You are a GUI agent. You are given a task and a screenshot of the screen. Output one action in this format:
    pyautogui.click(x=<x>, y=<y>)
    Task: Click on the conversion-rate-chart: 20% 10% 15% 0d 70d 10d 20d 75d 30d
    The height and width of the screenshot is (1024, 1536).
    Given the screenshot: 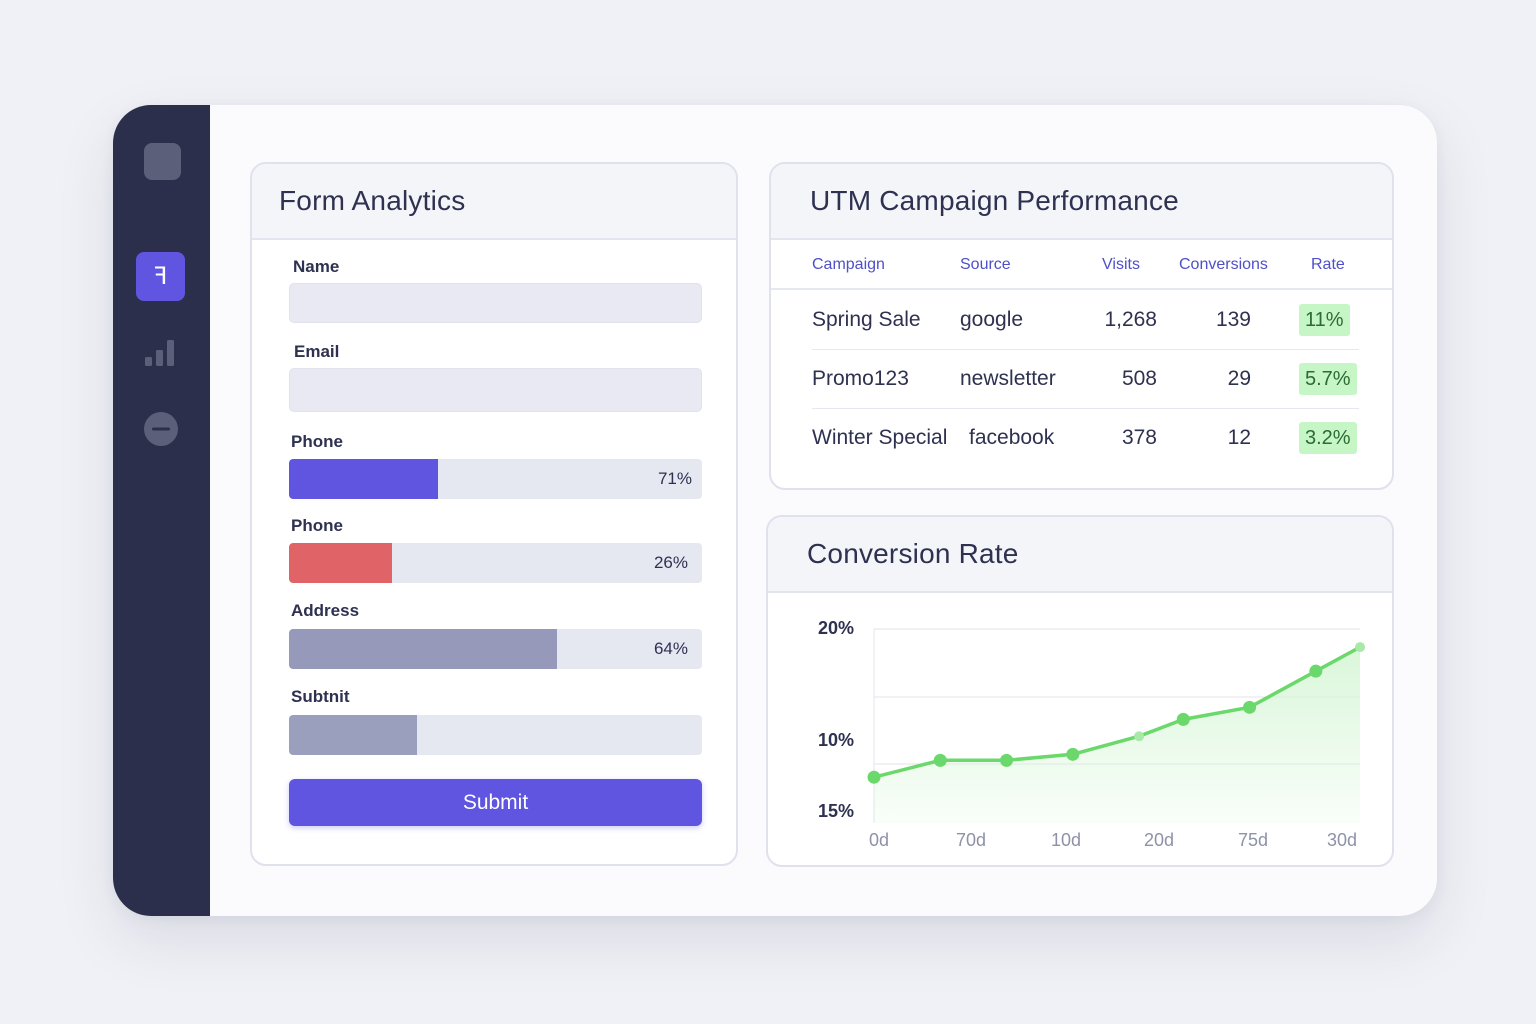 What is the action you would take?
    pyautogui.click(x=1091, y=734)
    